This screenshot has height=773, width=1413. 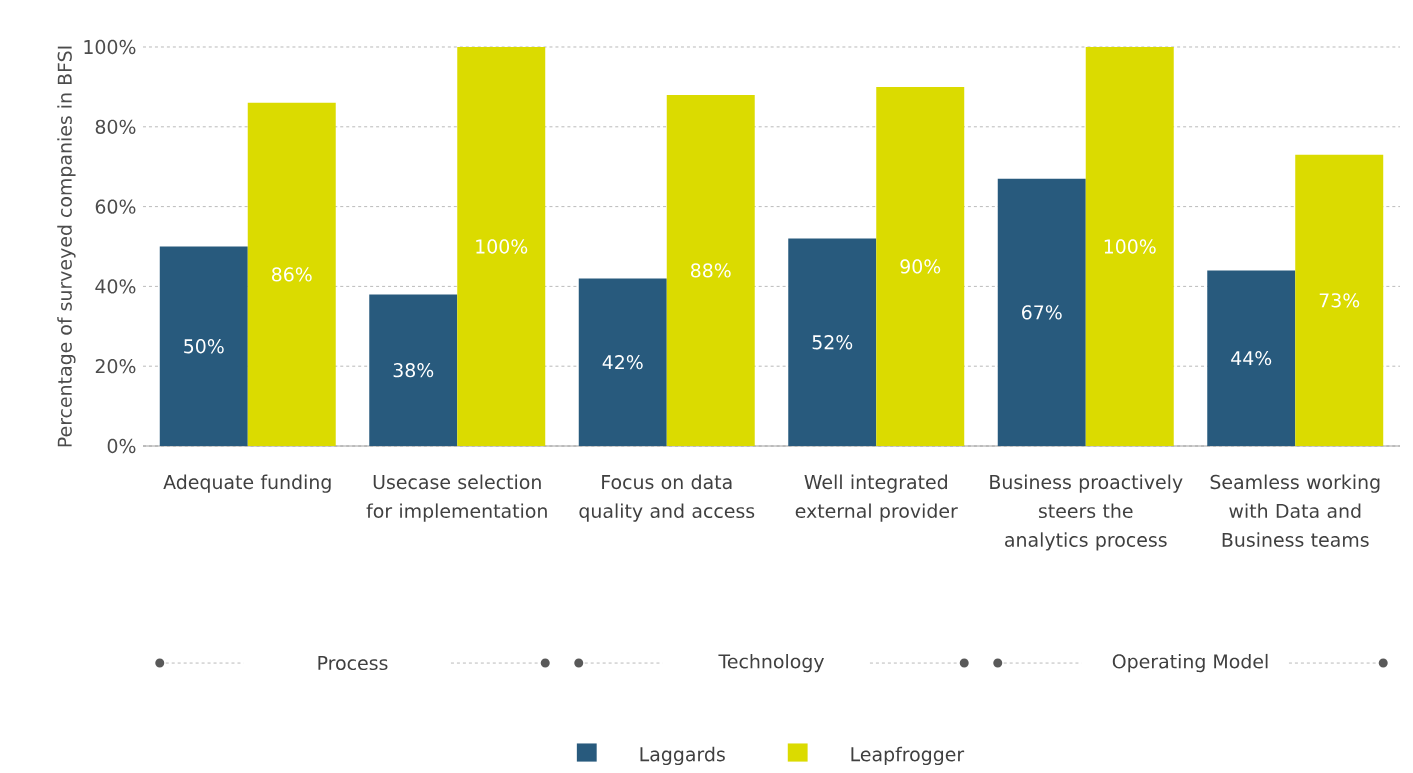 I want to click on y-tick-label: 0%, so click(x=121, y=446).